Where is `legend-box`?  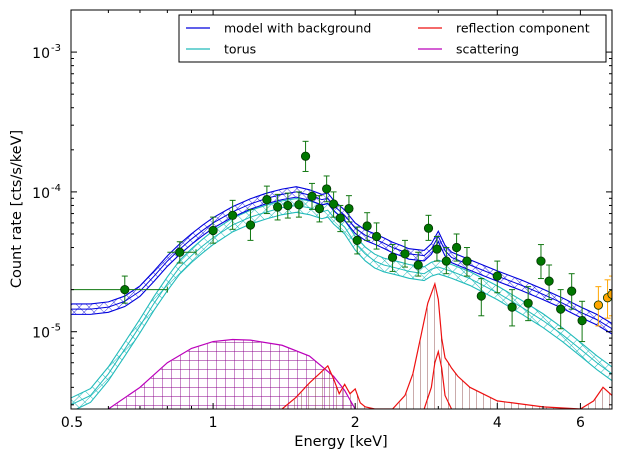
legend-box is located at coordinates (392, 38).